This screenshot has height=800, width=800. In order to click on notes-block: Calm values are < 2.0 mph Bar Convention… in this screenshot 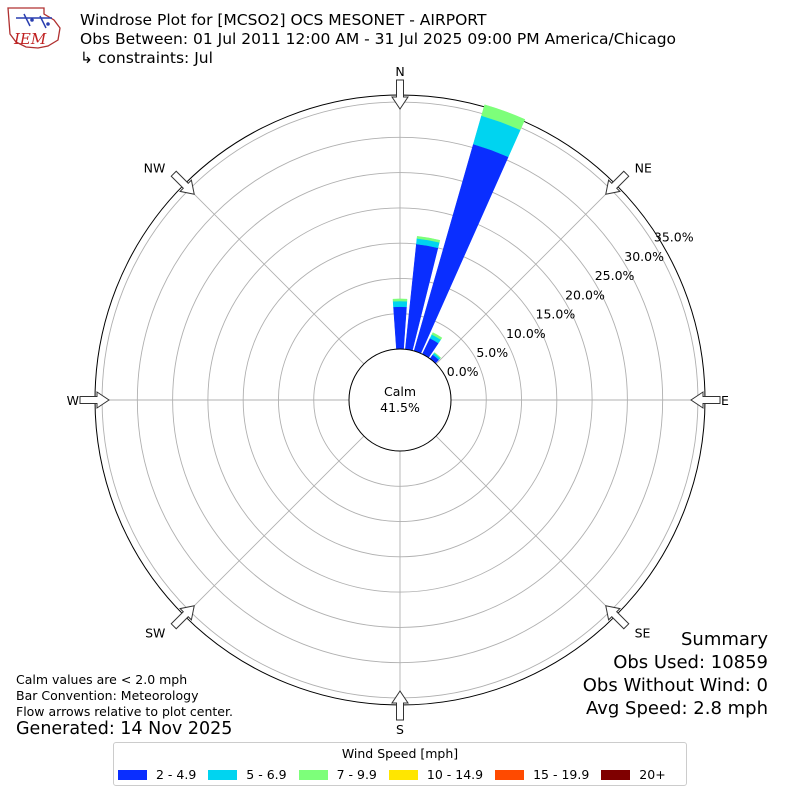, I will do `click(124, 696)`.